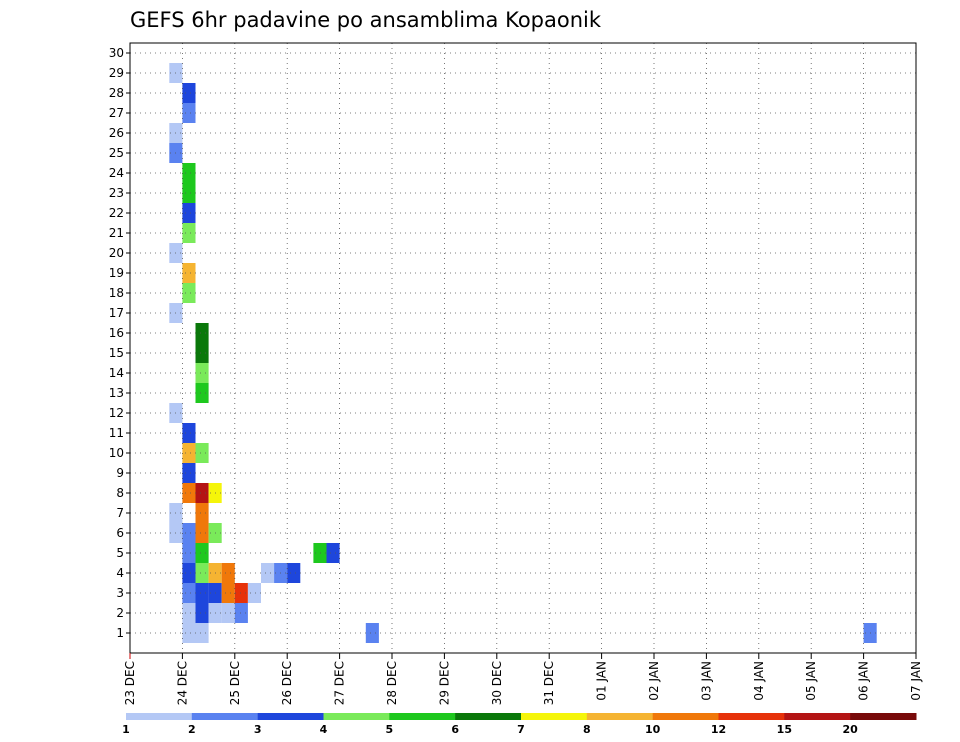 The width and height of the screenshot is (960, 742). What do you see at coordinates (116, 313) in the screenshot?
I see `y-tick-label: 17` at bounding box center [116, 313].